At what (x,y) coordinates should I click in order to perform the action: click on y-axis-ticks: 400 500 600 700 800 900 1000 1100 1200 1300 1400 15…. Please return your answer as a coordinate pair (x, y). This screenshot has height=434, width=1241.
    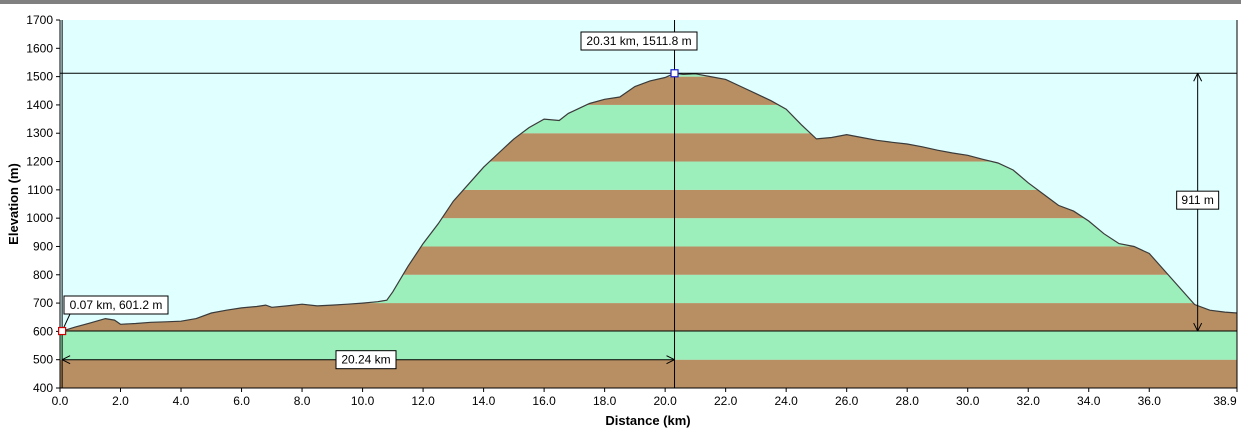
    Looking at the image, I should click on (43, 204).